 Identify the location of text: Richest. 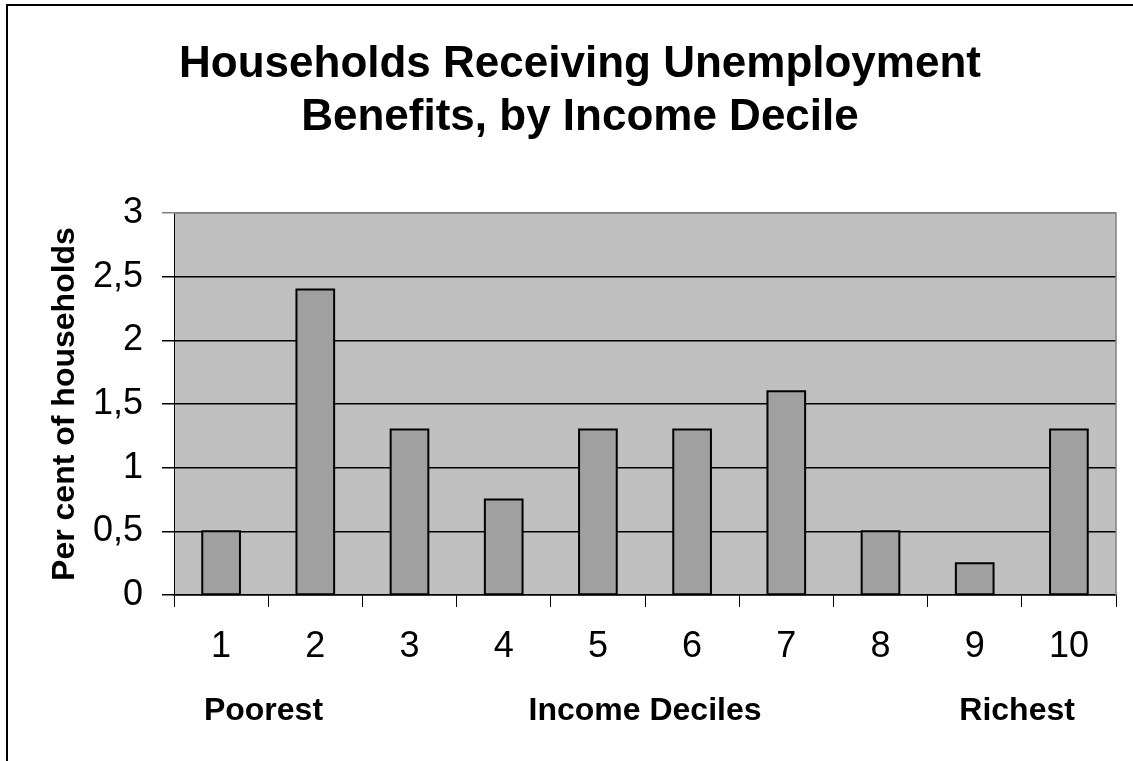
(1017, 708).